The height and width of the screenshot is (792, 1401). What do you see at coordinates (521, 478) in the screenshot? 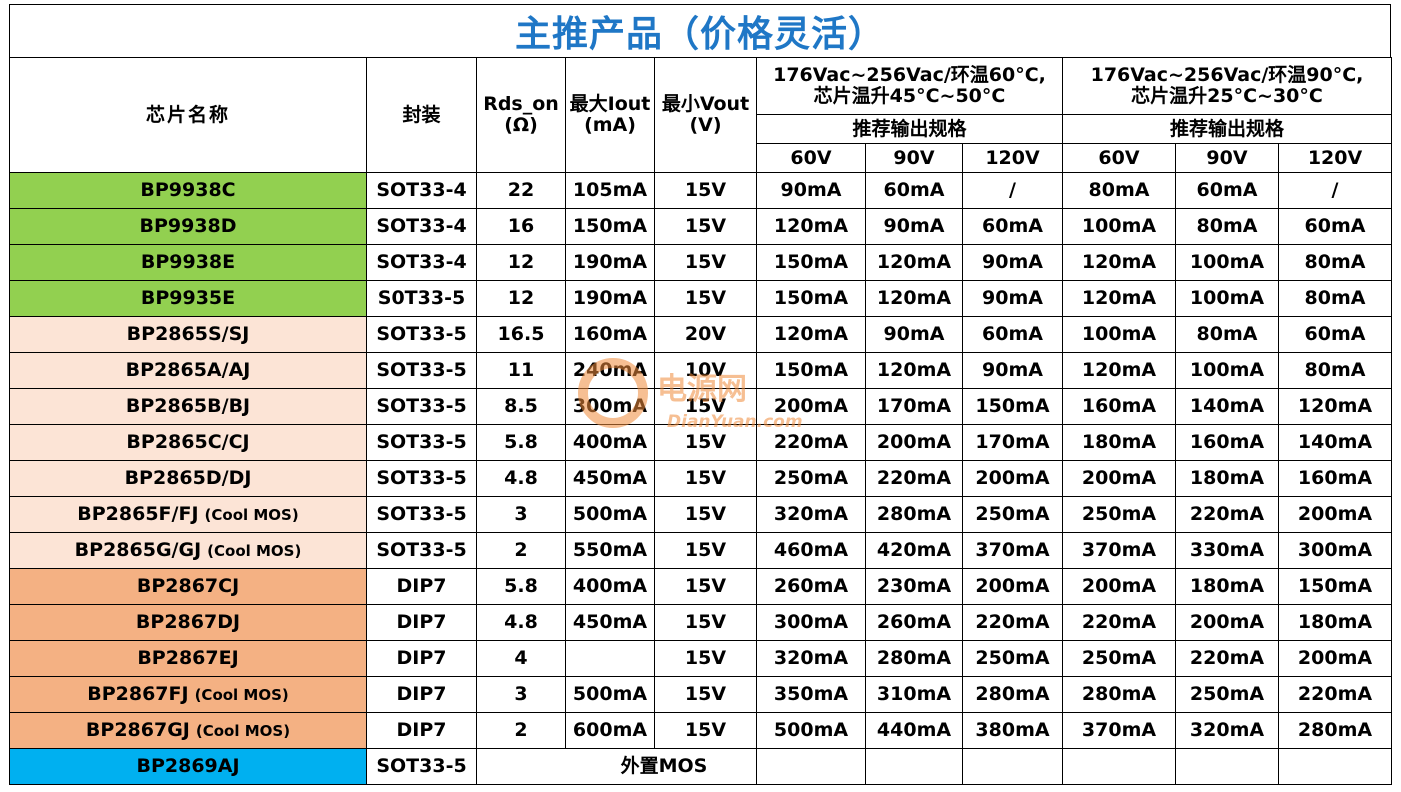
I see `rds-cell: 4.8` at bounding box center [521, 478].